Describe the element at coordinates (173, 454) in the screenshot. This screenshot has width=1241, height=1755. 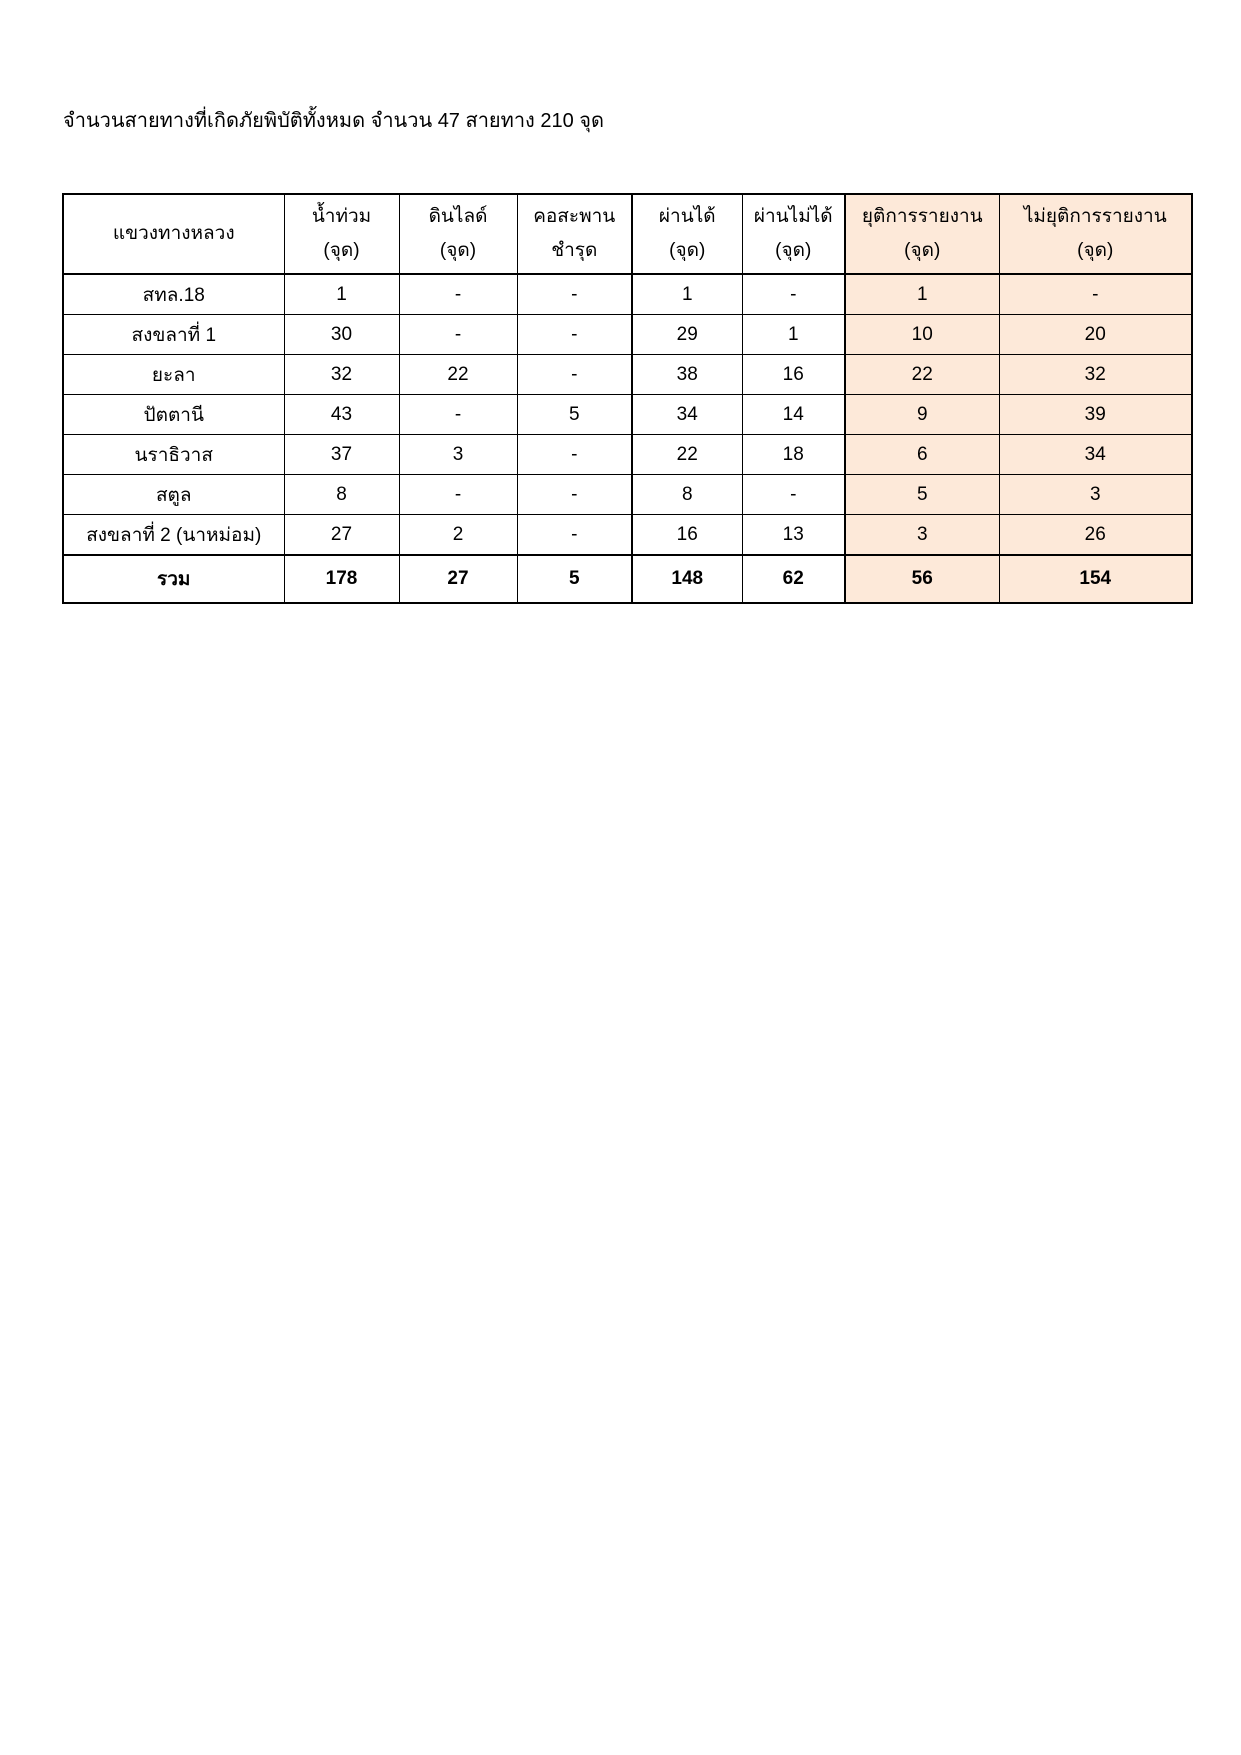
I see `row-label: นราธิวาส` at that location.